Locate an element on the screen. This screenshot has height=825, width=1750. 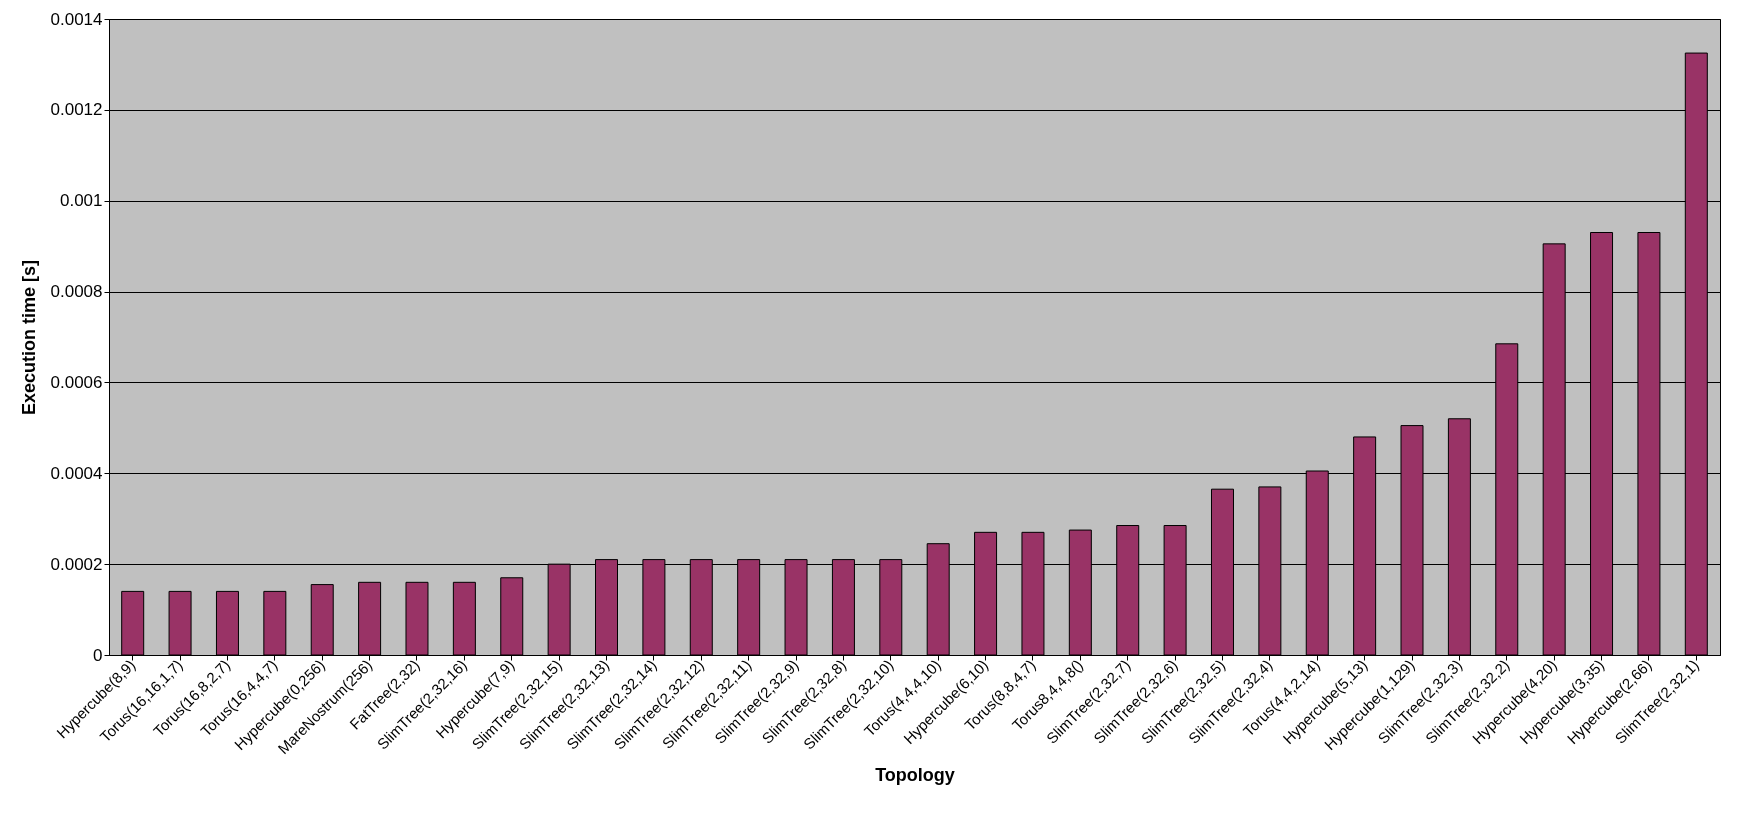
y-axis-title: Execution time [s] is located at coordinates (28, 337).